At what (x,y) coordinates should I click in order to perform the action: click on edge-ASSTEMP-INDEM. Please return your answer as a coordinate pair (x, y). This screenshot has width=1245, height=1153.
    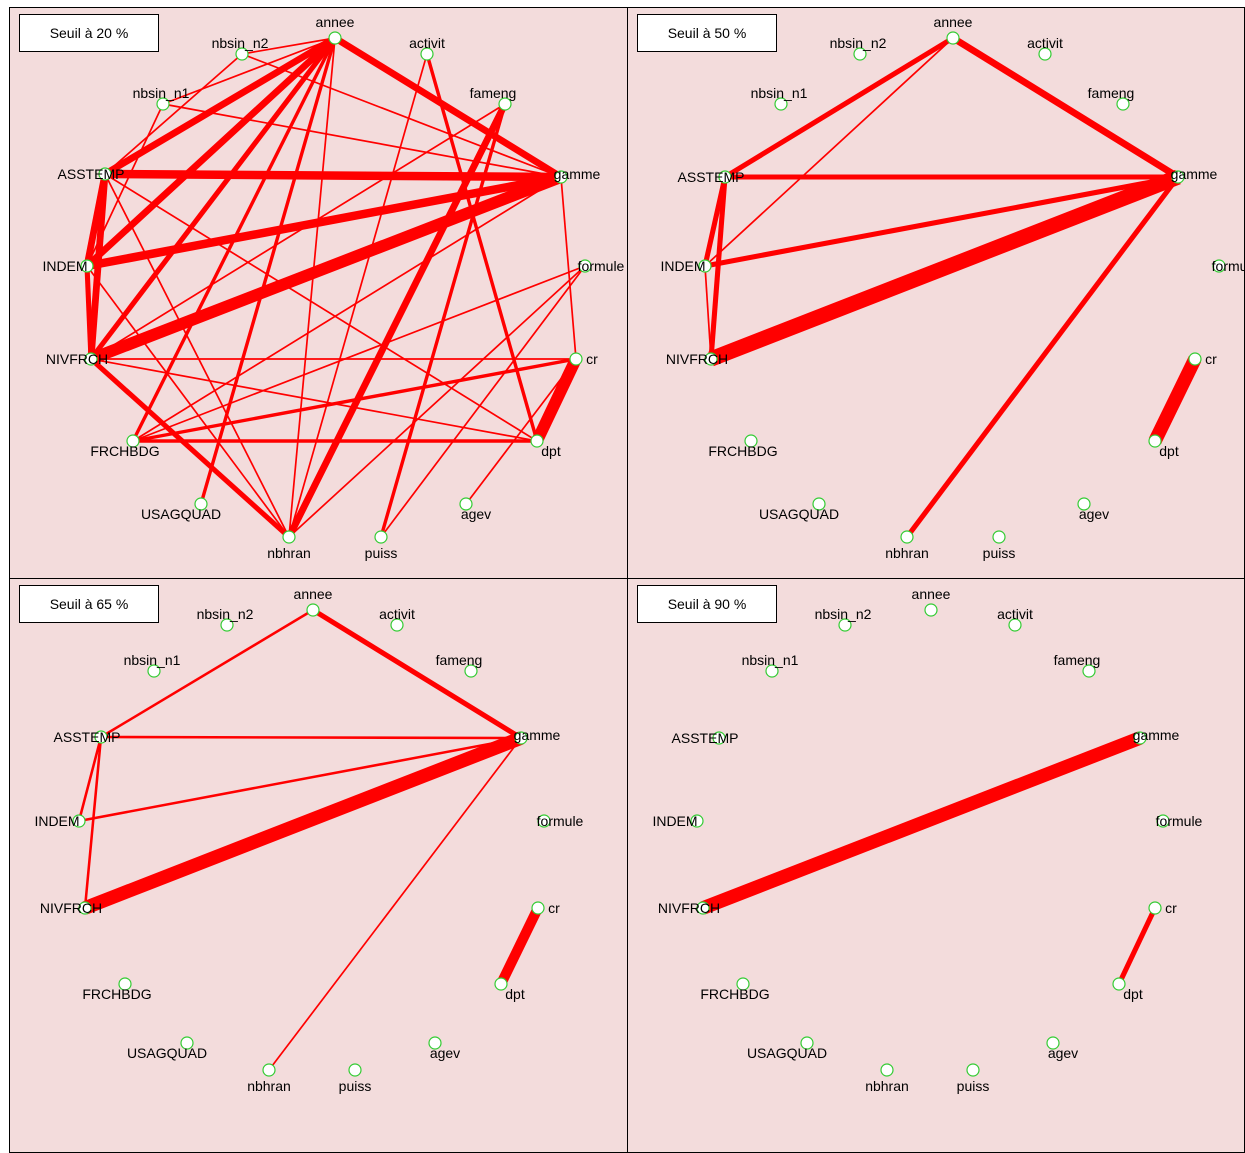
    Looking at the image, I should click on (90, 779).